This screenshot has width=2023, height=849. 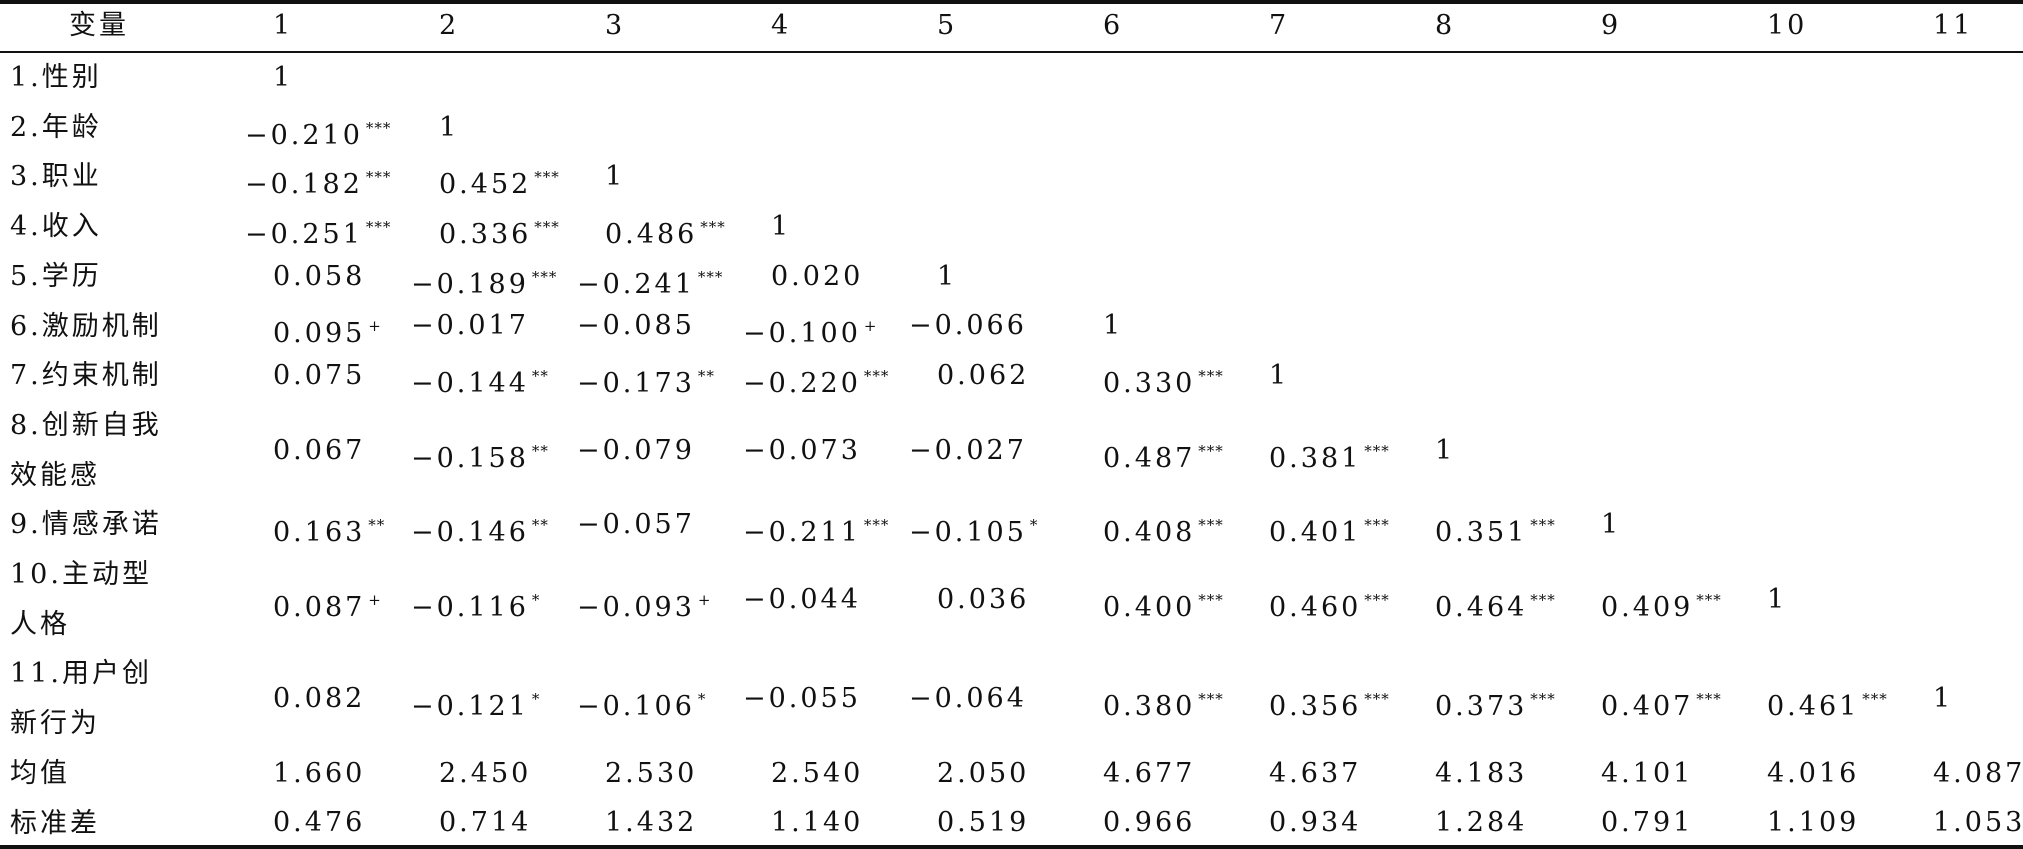 What do you see at coordinates (983, 823) in the screenshot?
I see `cell: 0.519` at bounding box center [983, 823].